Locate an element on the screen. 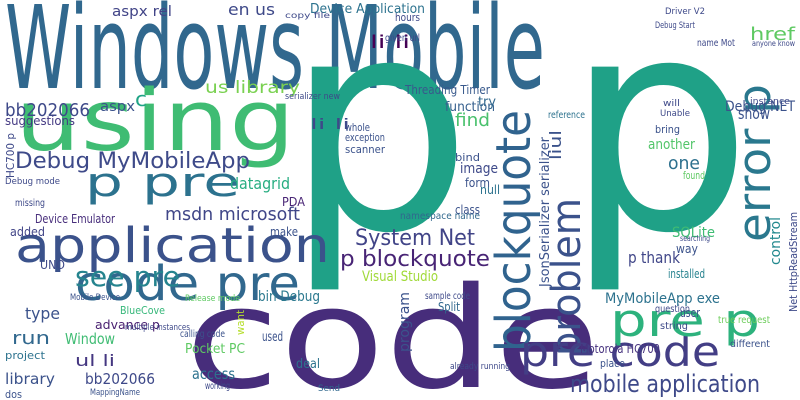  word: project is located at coordinates (25, 355).